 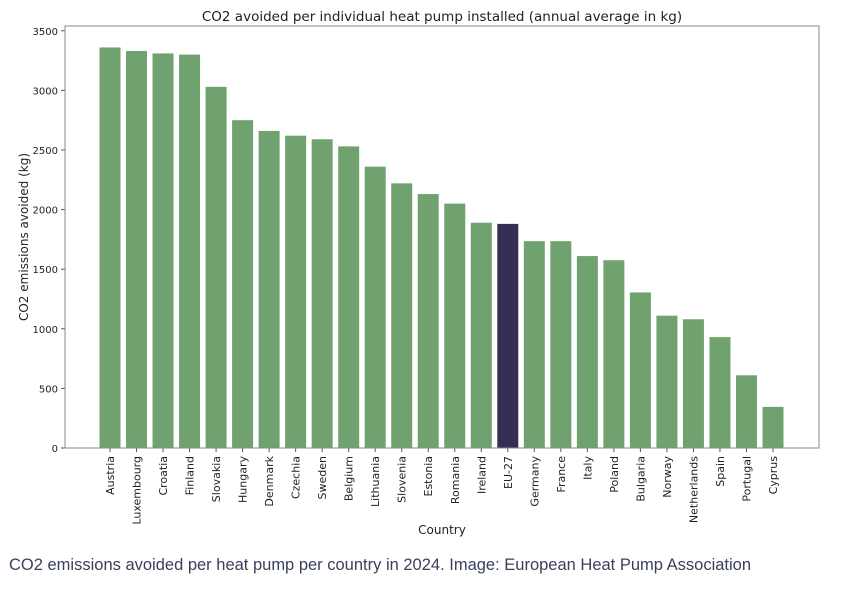 What do you see at coordinates (640, 479) in the screenshot?
I see `x-tick-label: Bulgaria` at bounding box center [640, 479].